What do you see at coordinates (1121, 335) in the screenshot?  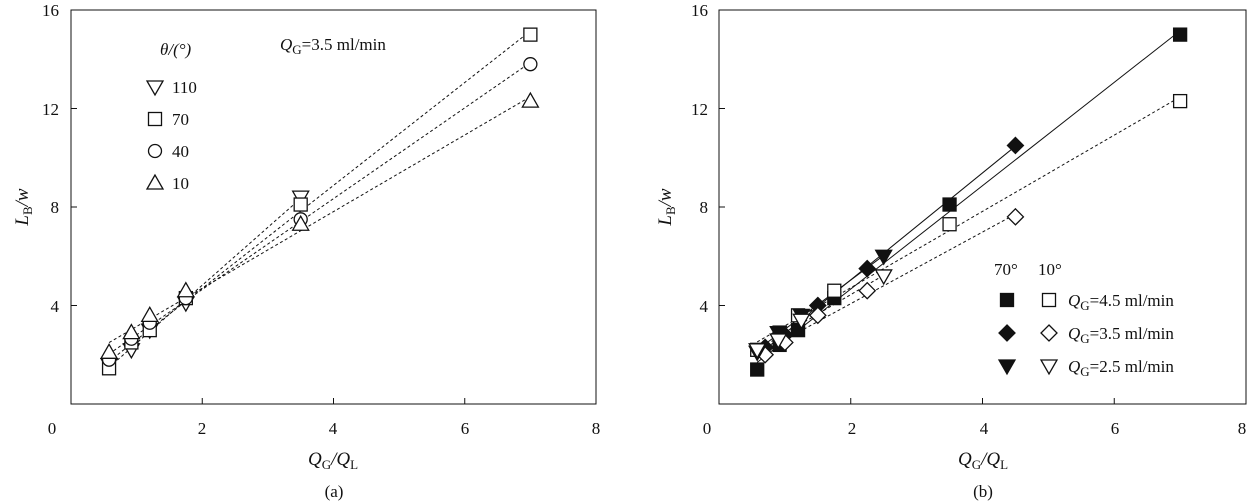 I see `legend-label: QG=3.5 ml/min` at bounding box center [1121, 335].